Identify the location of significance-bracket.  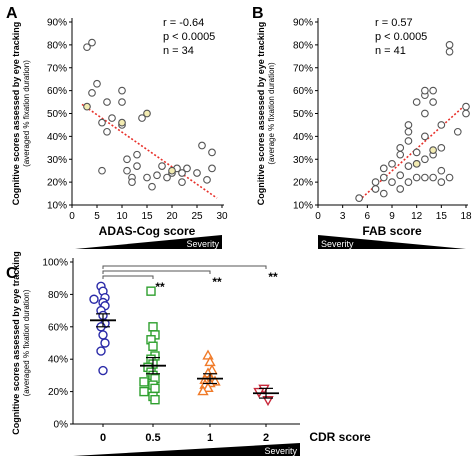
(184, 267).